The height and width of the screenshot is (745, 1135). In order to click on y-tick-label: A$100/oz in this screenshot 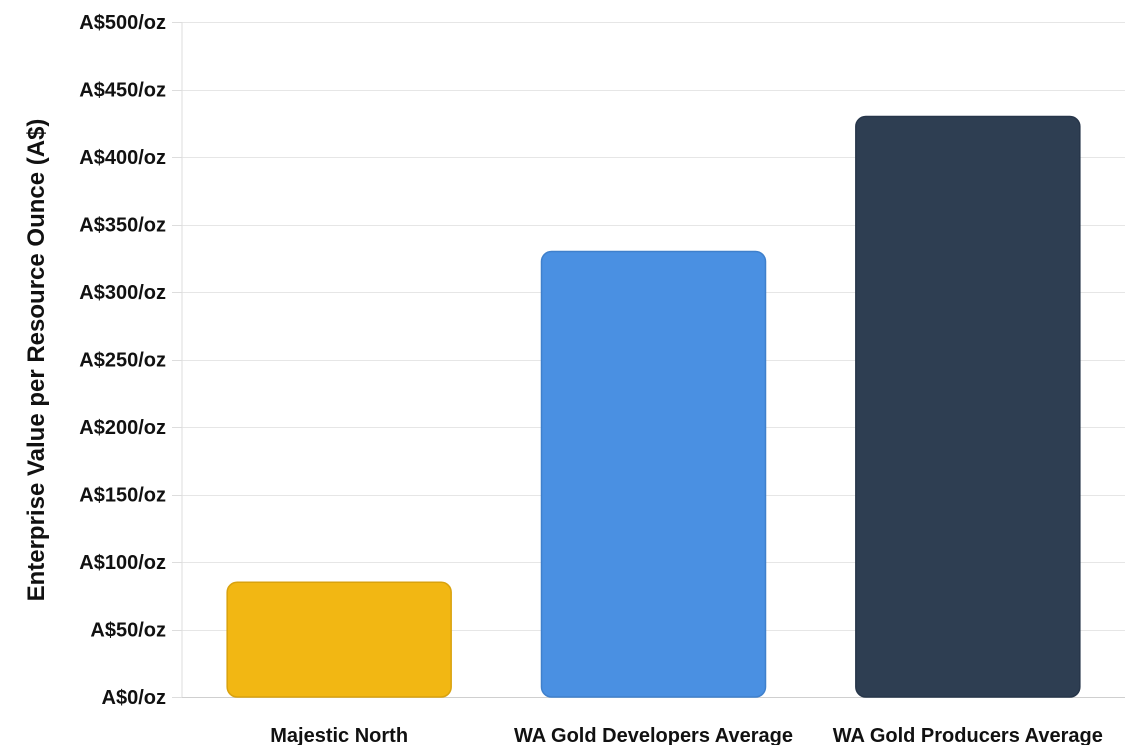, I will do `click(122, 563)`.